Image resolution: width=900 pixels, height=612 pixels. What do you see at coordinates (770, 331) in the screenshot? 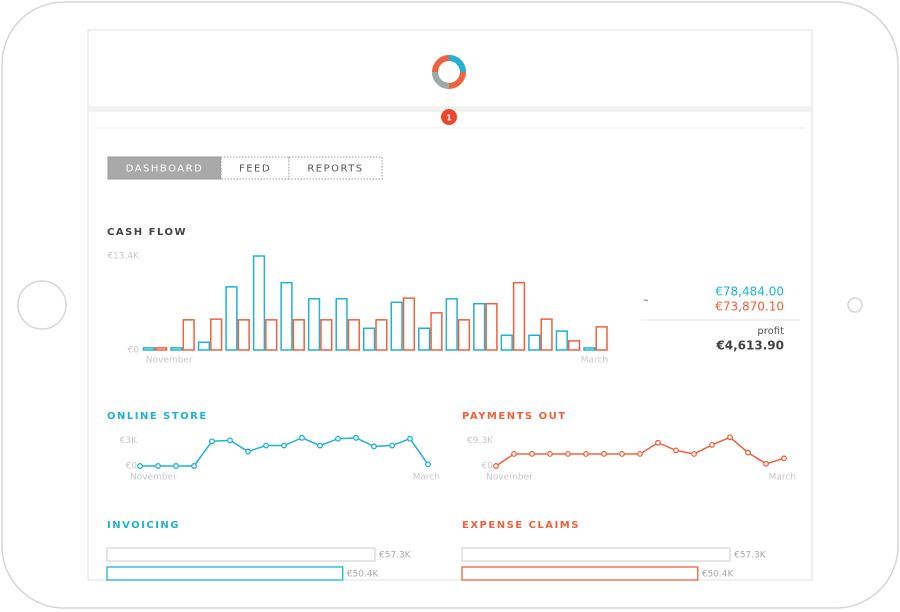
I see `profit-label: profit` at bounding box center [770, 331].